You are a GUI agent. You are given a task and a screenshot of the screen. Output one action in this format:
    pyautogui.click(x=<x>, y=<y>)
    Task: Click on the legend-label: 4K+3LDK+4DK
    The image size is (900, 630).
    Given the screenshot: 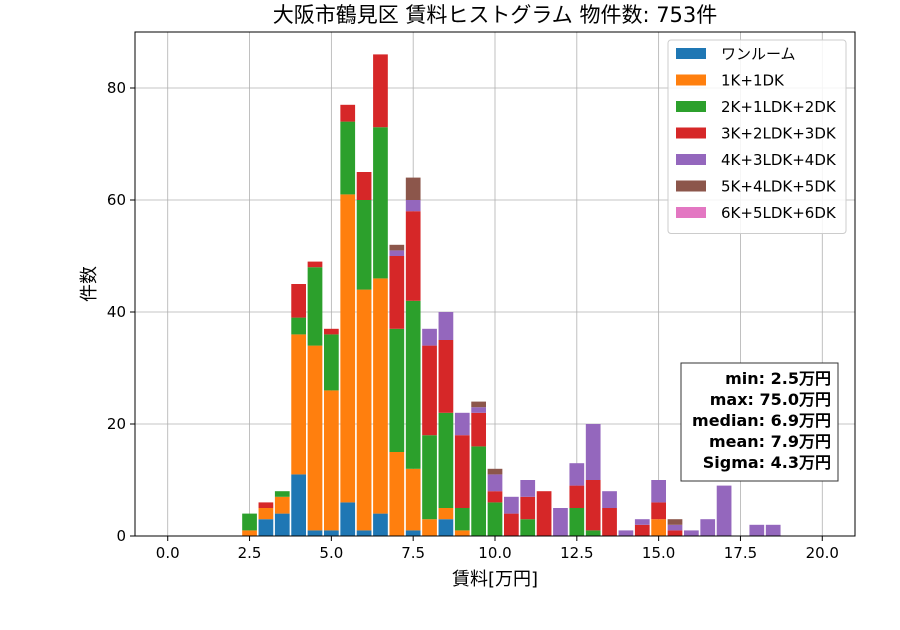 What is the action you would take?
    pyautogui.click(x=779, y=160)
    